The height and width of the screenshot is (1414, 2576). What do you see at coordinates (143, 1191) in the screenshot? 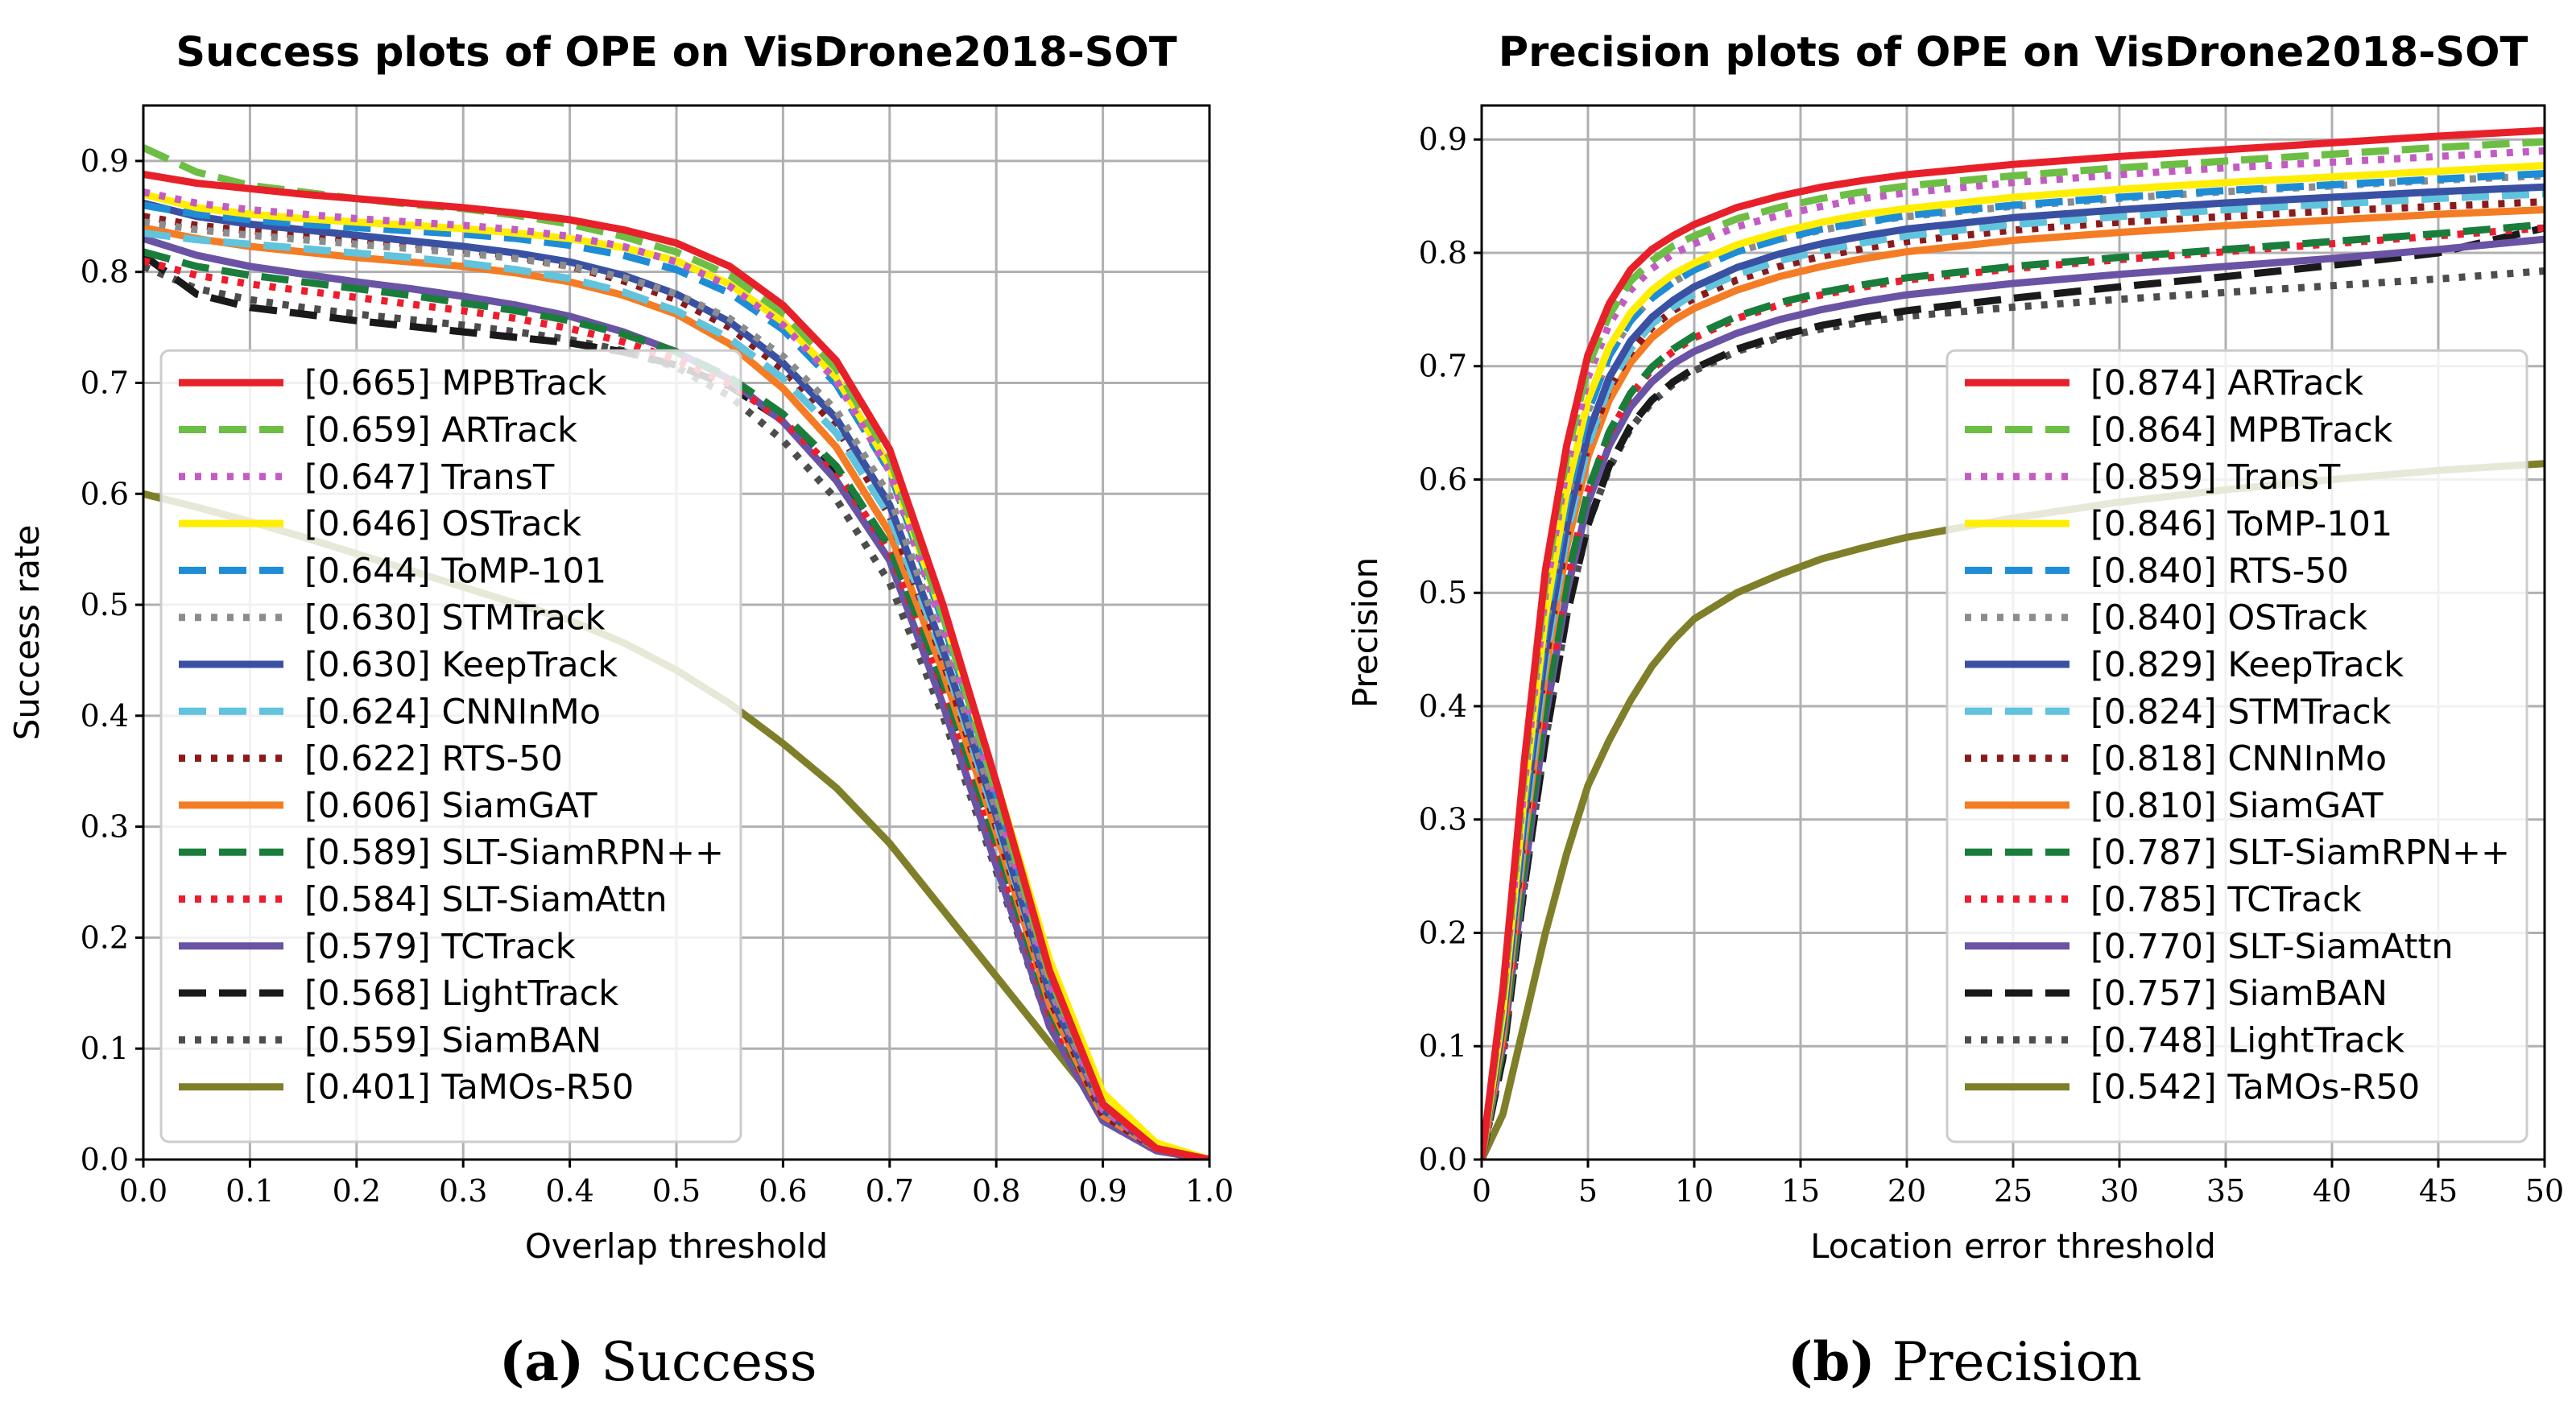
I see `success-x-tick-label: 0.0` at bounding box center [143, 1191].